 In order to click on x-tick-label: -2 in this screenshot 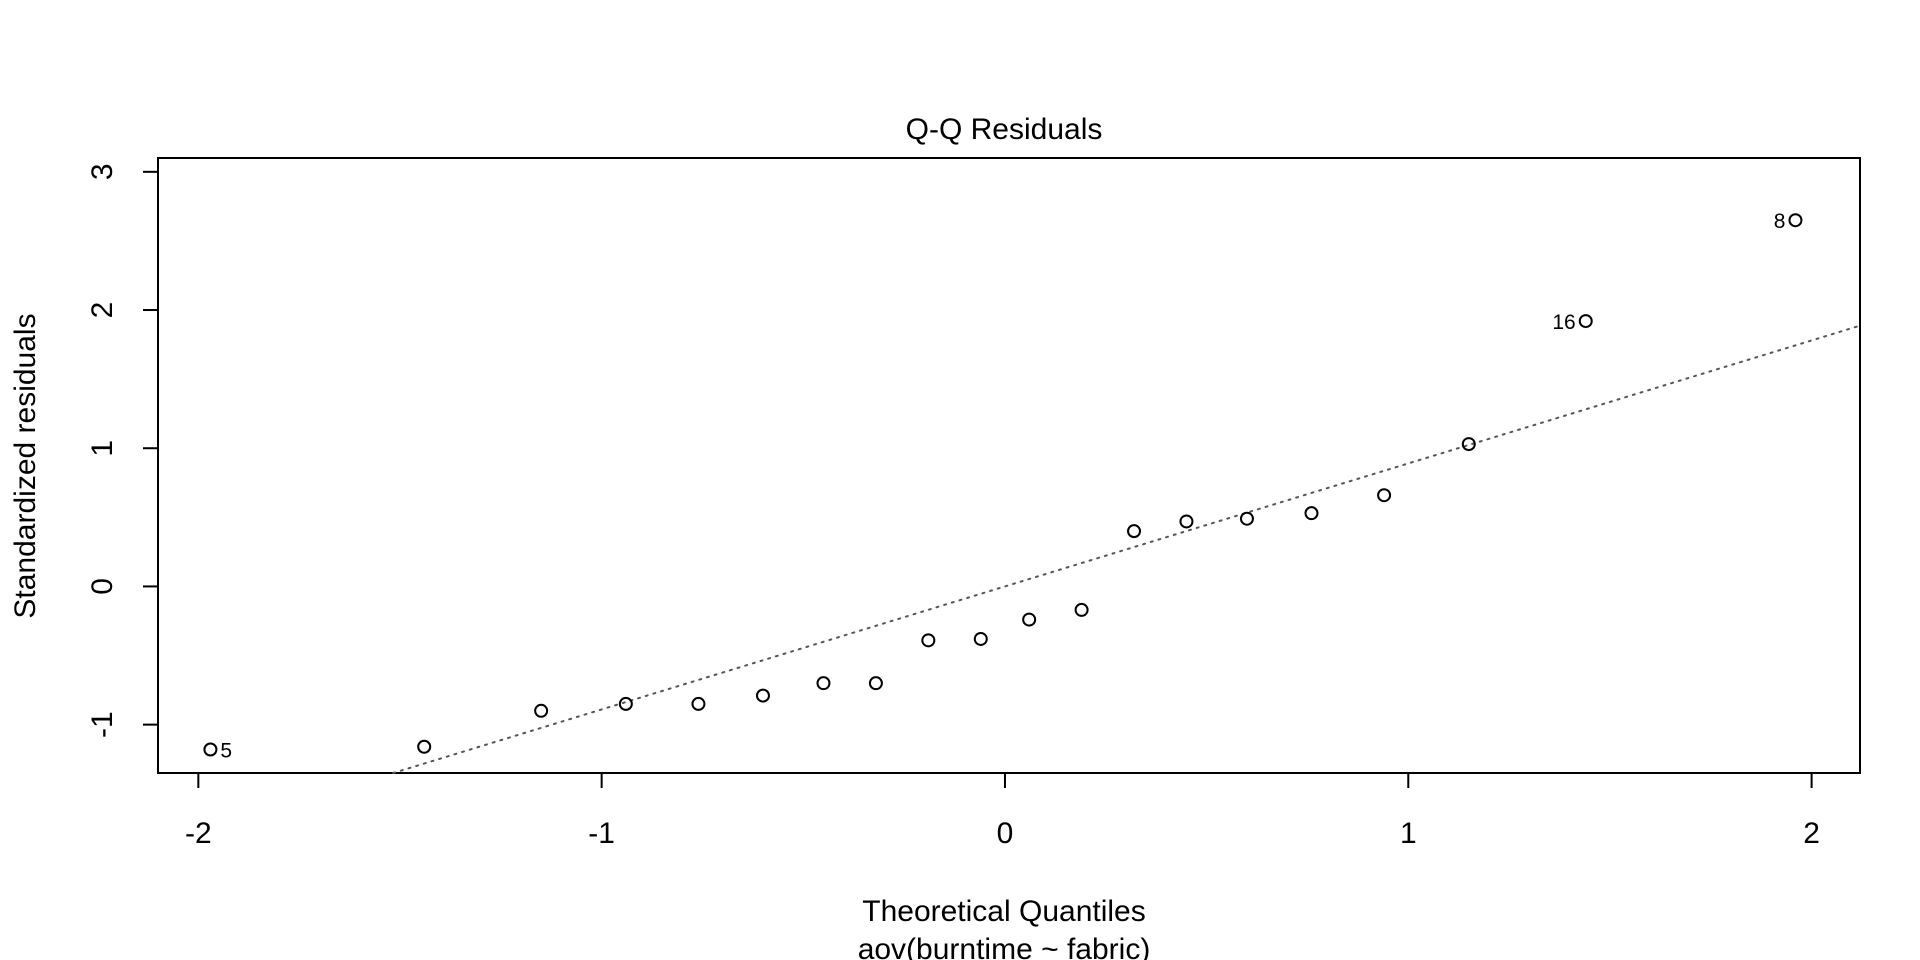, I will do `click(198, 833)`.